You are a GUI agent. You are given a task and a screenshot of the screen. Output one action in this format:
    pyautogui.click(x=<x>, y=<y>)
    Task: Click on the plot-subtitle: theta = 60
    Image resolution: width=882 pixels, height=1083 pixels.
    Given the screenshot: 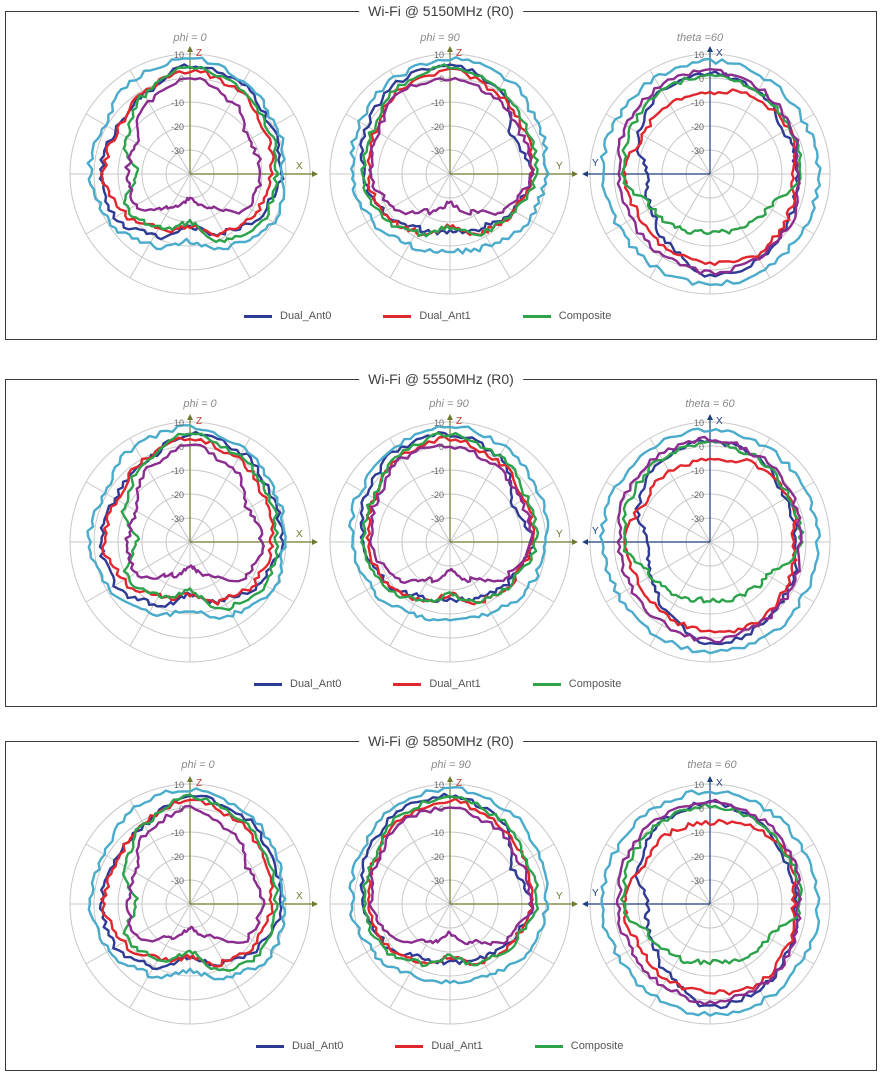 What is the action you would take?
    pyautogui.click(x=712, y=765)
    